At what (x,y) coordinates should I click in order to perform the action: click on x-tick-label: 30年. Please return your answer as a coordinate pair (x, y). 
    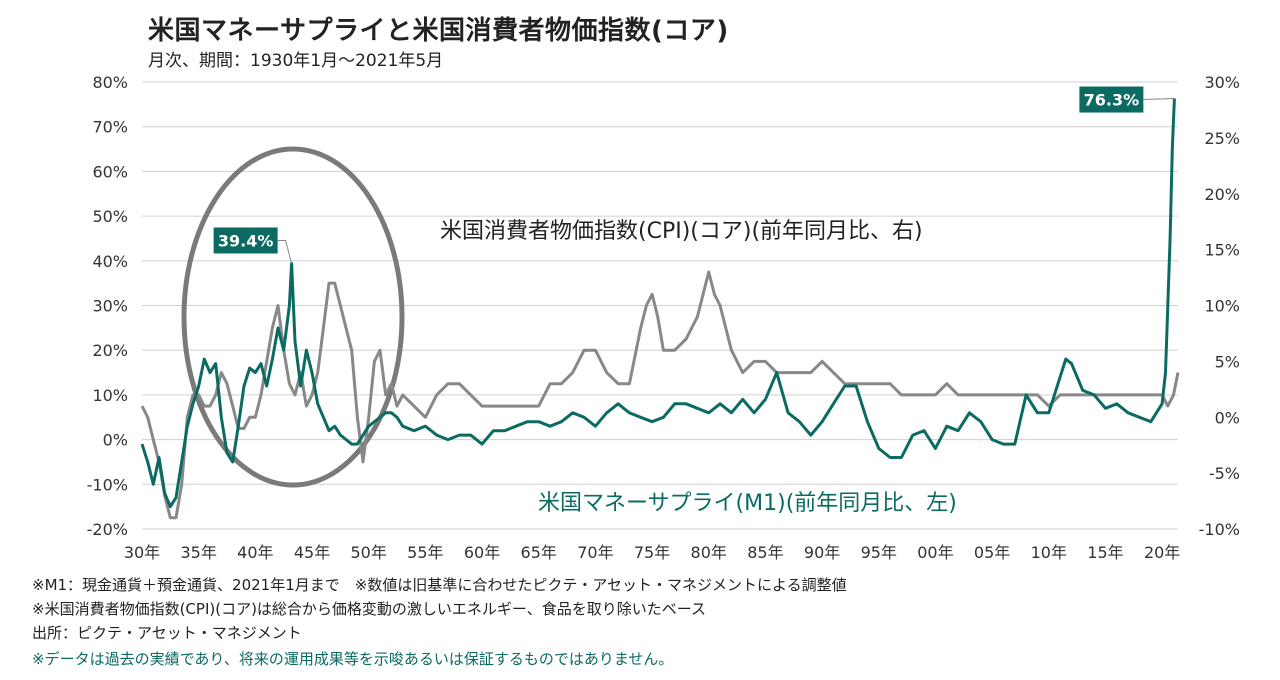
    Looking at the image, I should click on (142, 552).